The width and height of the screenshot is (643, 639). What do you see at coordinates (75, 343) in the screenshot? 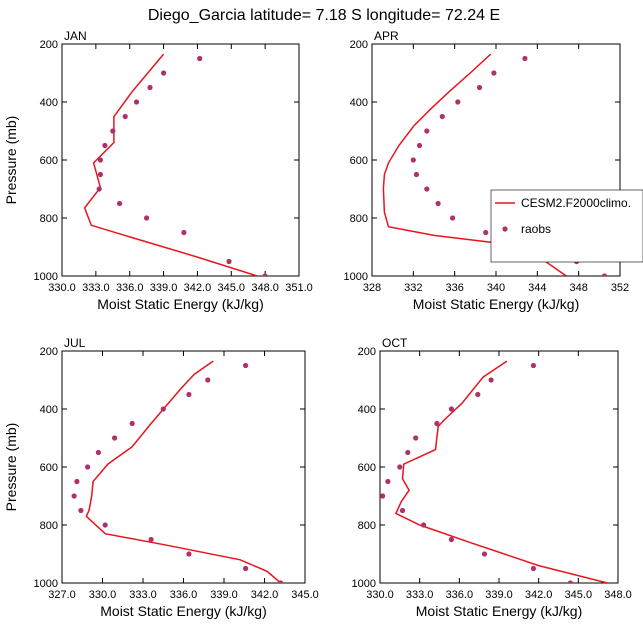
I see `panel-label: JUL` at bounding box center [75, 343].